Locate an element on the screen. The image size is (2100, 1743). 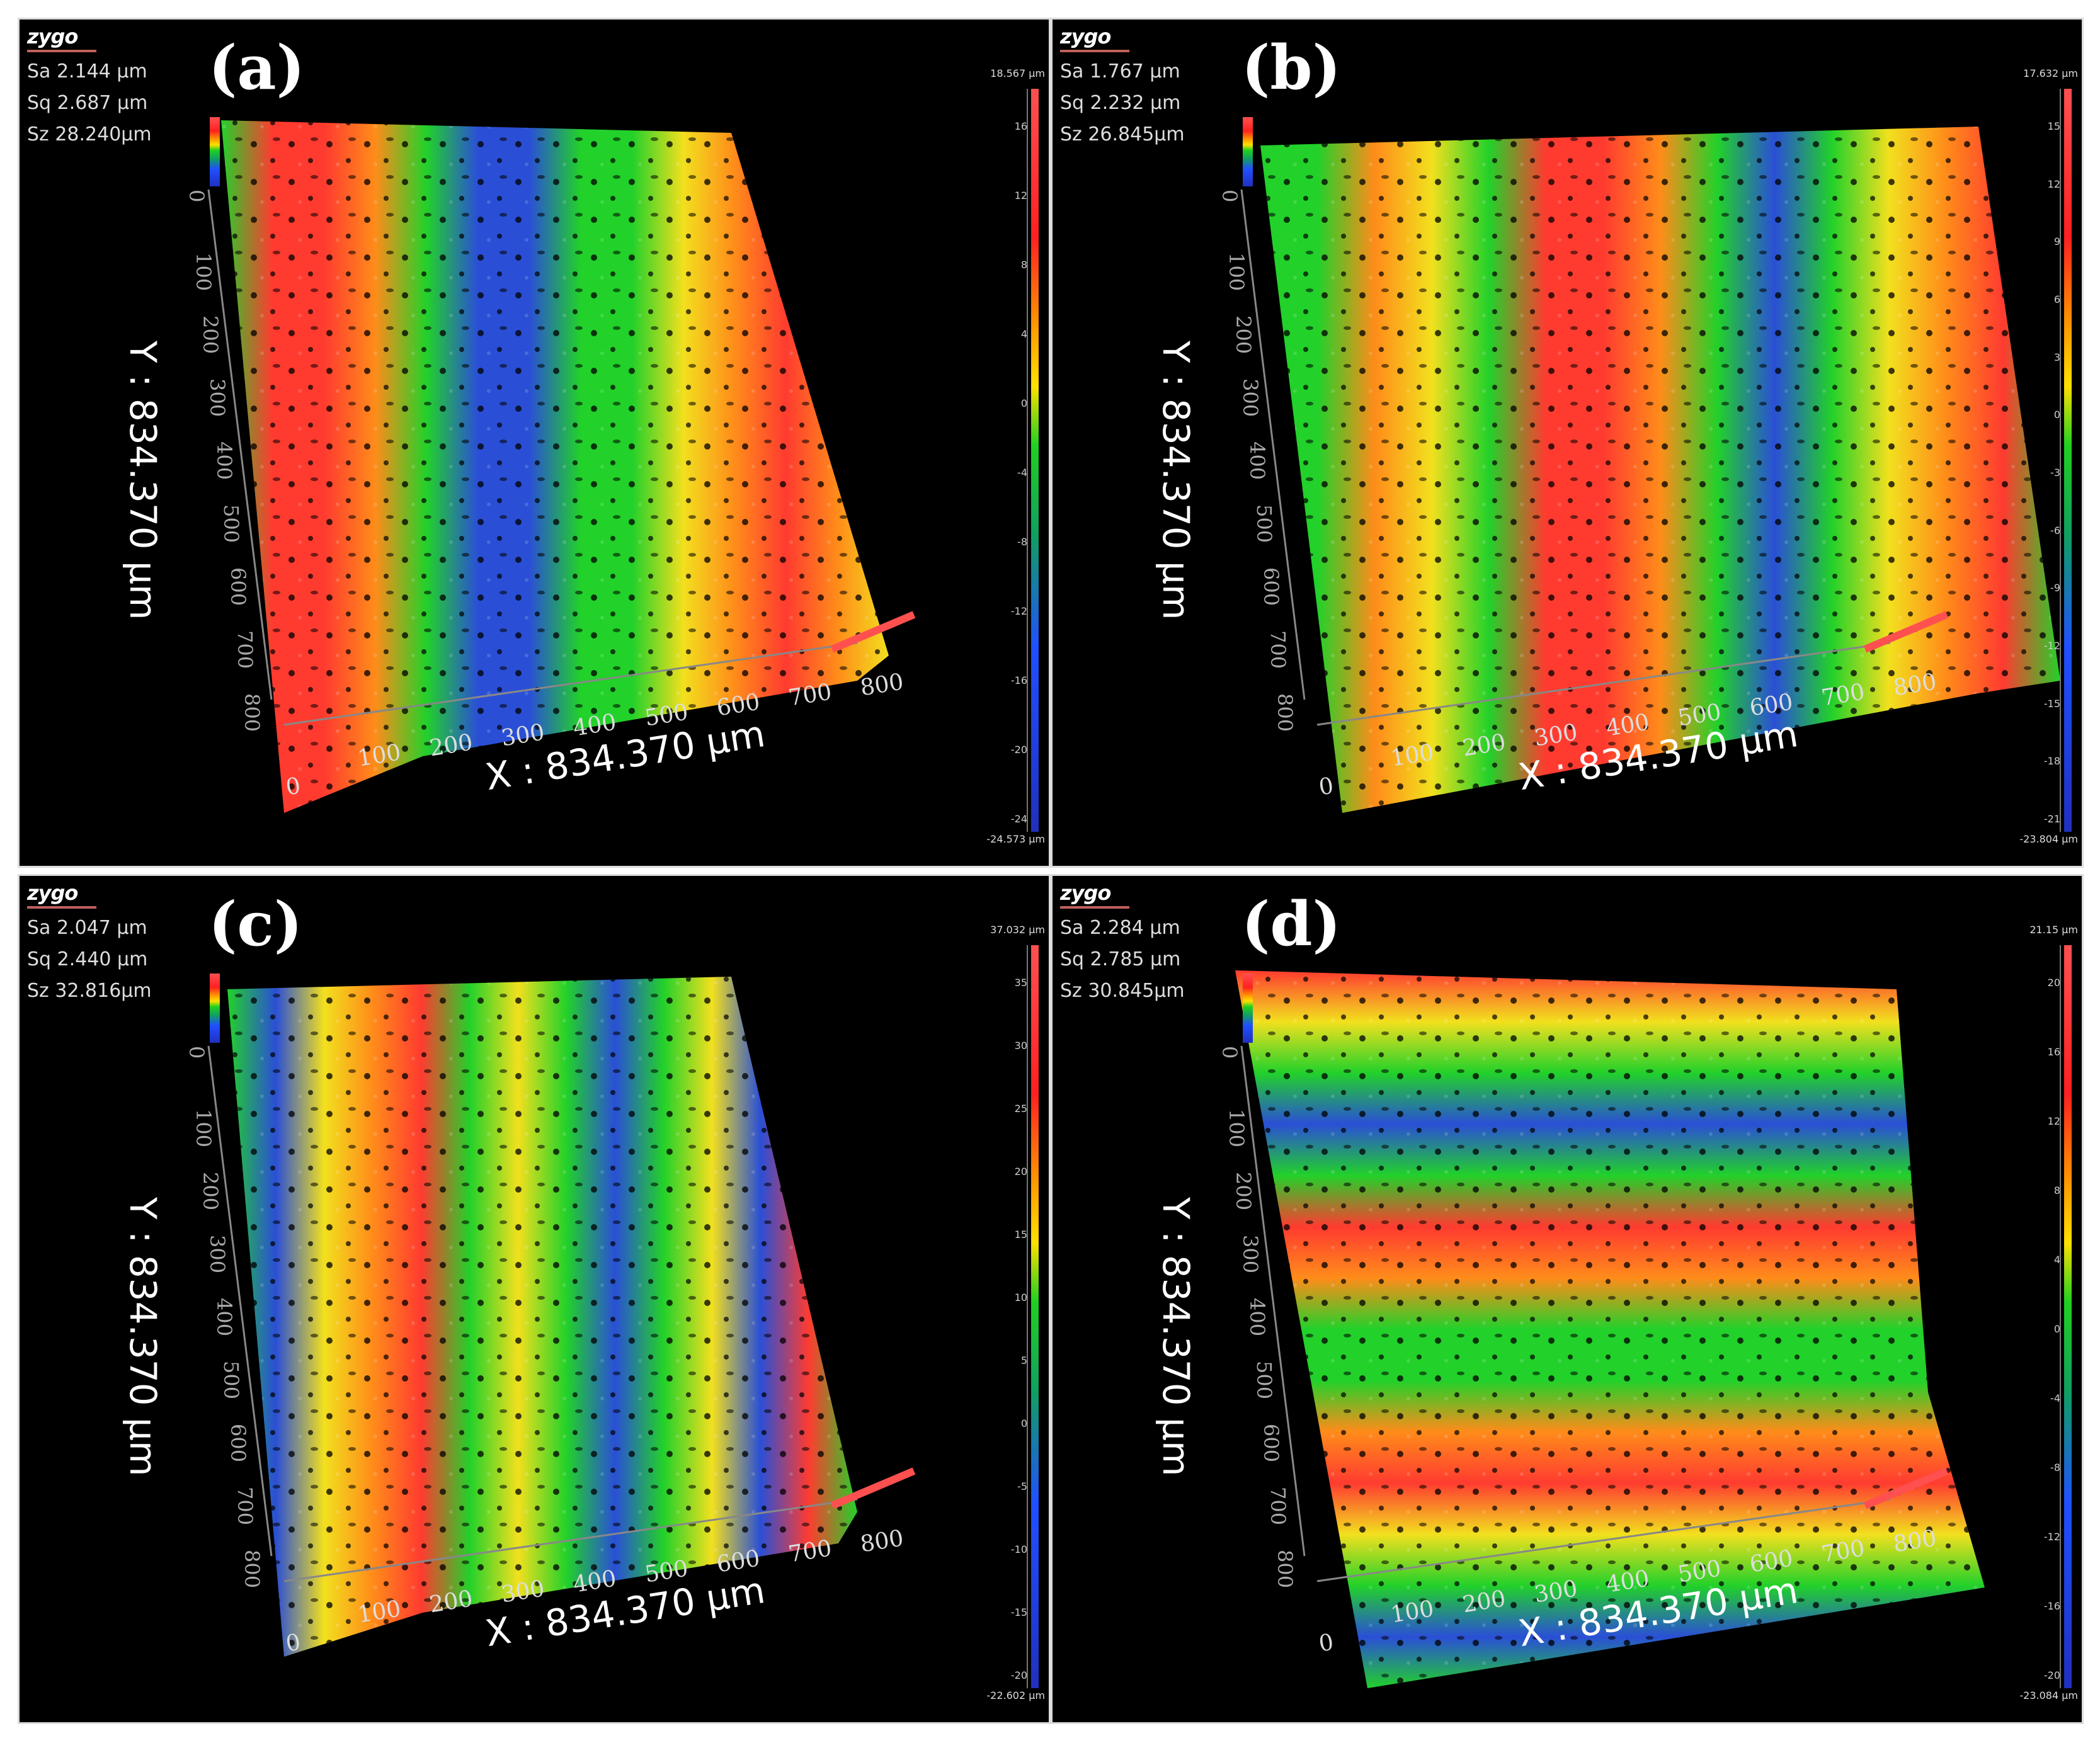
colorbar-tick-label: -15 is located at coordinates (1019, 1612).